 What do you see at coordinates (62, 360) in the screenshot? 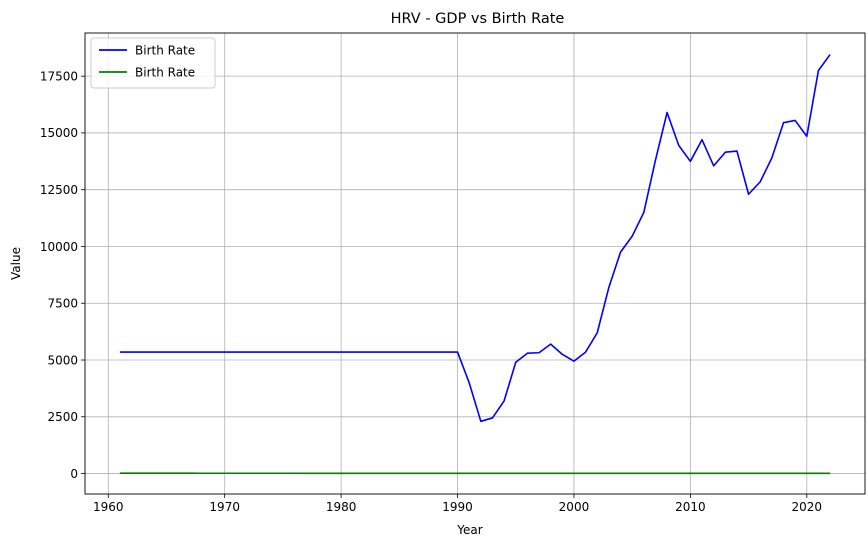
I see `y-tick-label: 5000` at bounding box center [62, 360].